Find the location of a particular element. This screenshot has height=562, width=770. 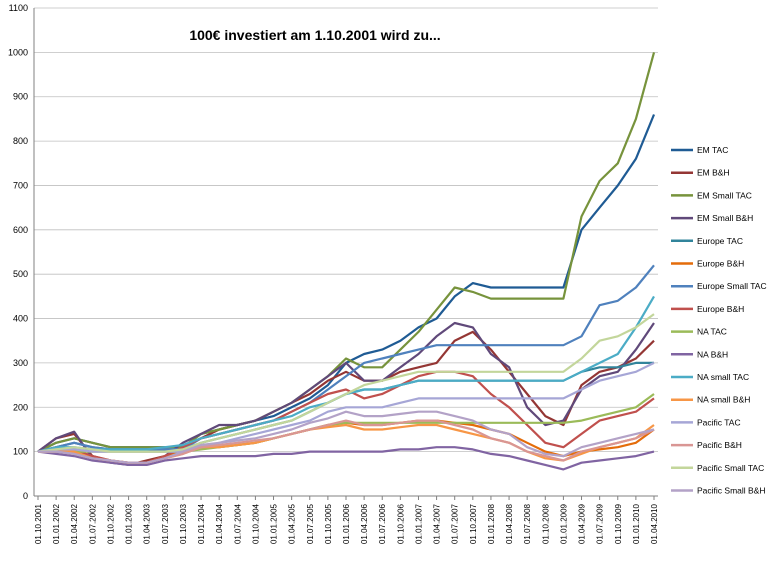

x-tick-label: 01.01.2006 is located at coordinates (346, 523).